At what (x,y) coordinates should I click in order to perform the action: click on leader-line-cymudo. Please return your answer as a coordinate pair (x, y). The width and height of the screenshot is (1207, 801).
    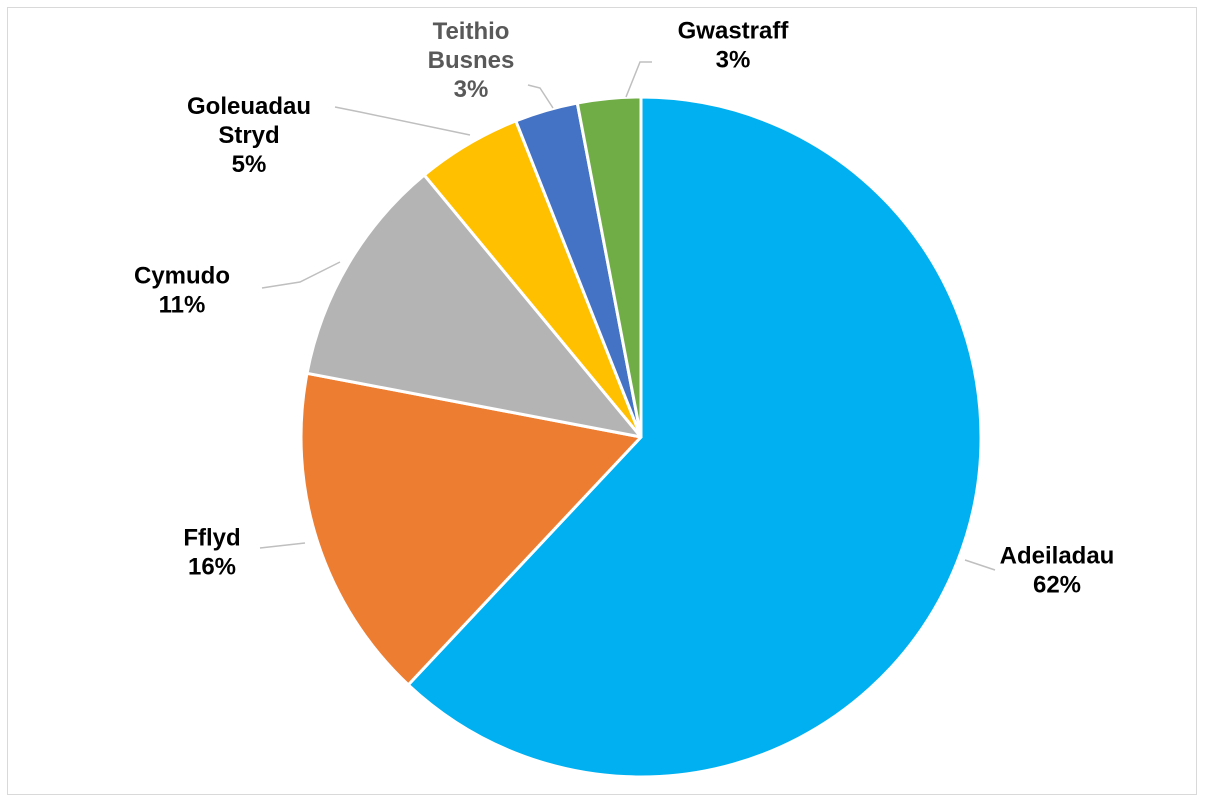
    Looking at the image, I should click on (301, 275).